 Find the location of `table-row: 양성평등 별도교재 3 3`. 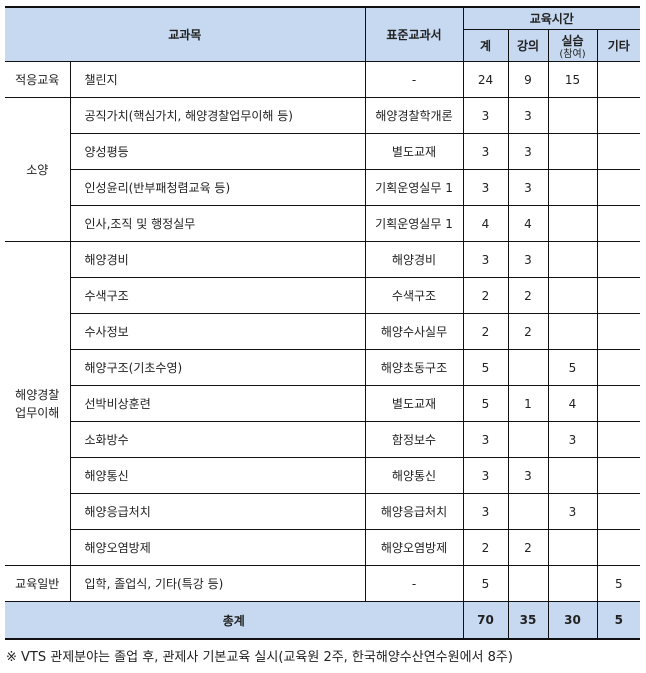

table-row: 양성평등 별도교재 3 3 is located at coordinates (323, 151).